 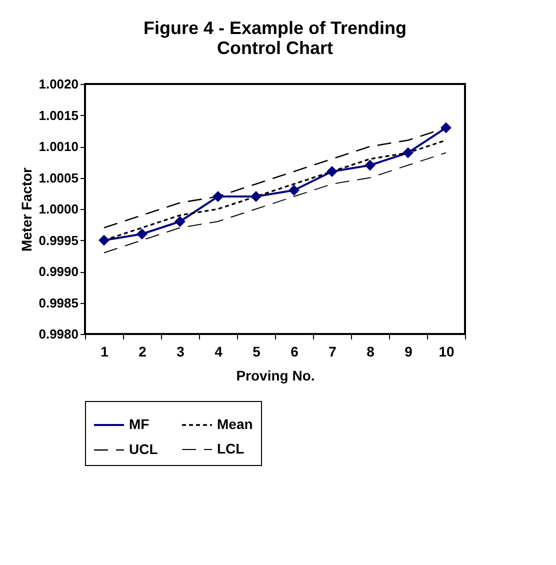 What do you see at coordinates (256, 352) in the screenshot?
I see `x-tick-label: 5` at bounding box center [256, 352].